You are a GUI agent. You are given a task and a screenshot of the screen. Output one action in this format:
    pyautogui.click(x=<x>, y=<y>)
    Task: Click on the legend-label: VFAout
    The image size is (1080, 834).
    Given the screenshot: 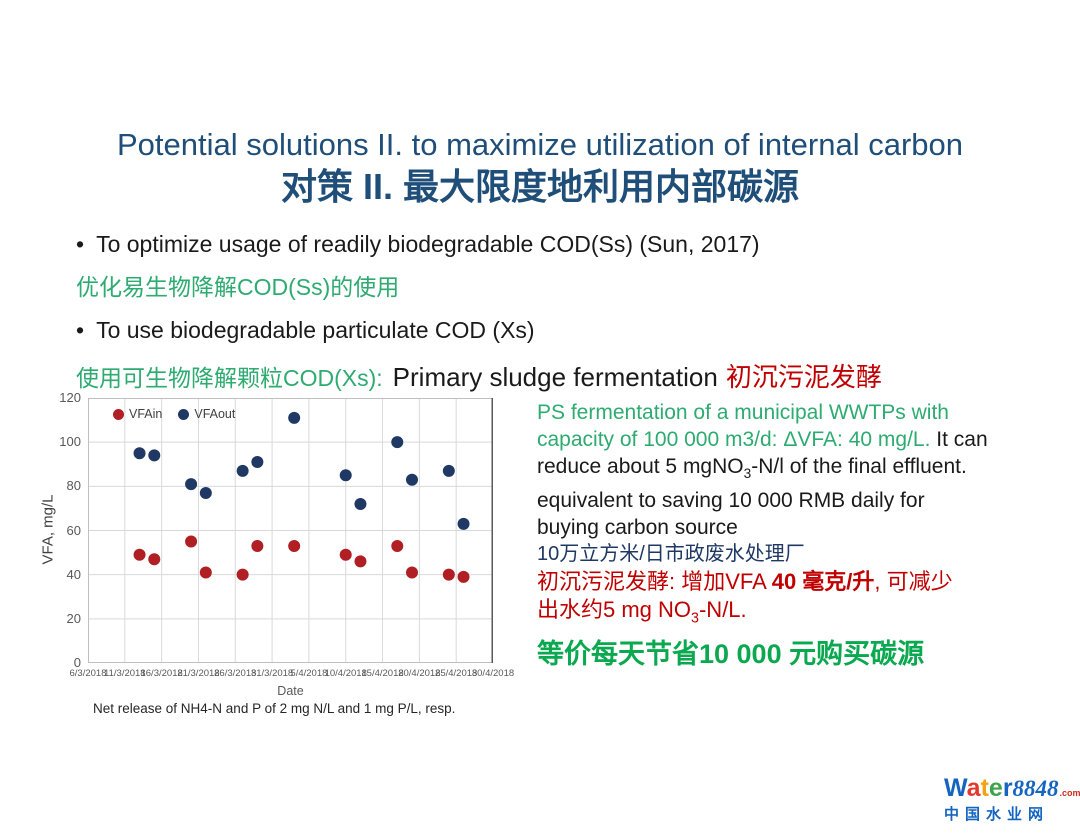 What is the action you would take?
    pyautogui.click(x=215, y=414)
    